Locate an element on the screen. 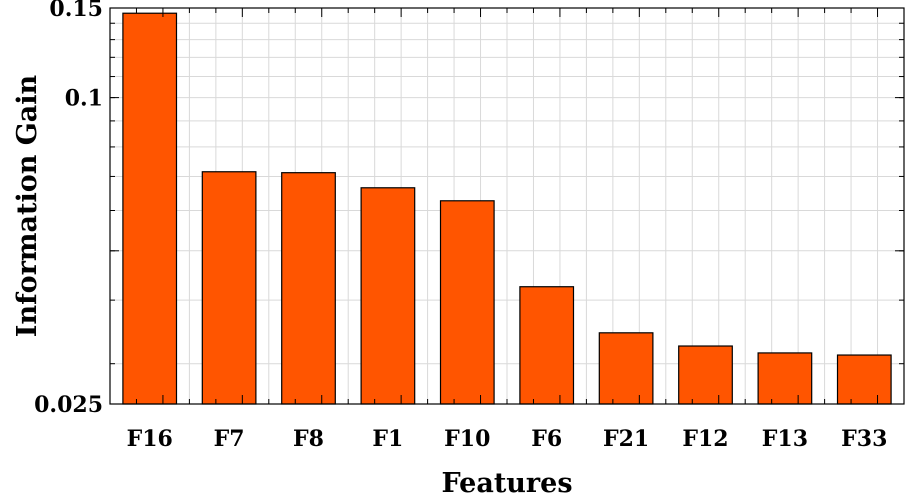 Image resolution: width=909 pixels, height=502 pixels. x-tick-label-f7: F7 is located at coordinates (229, 439).